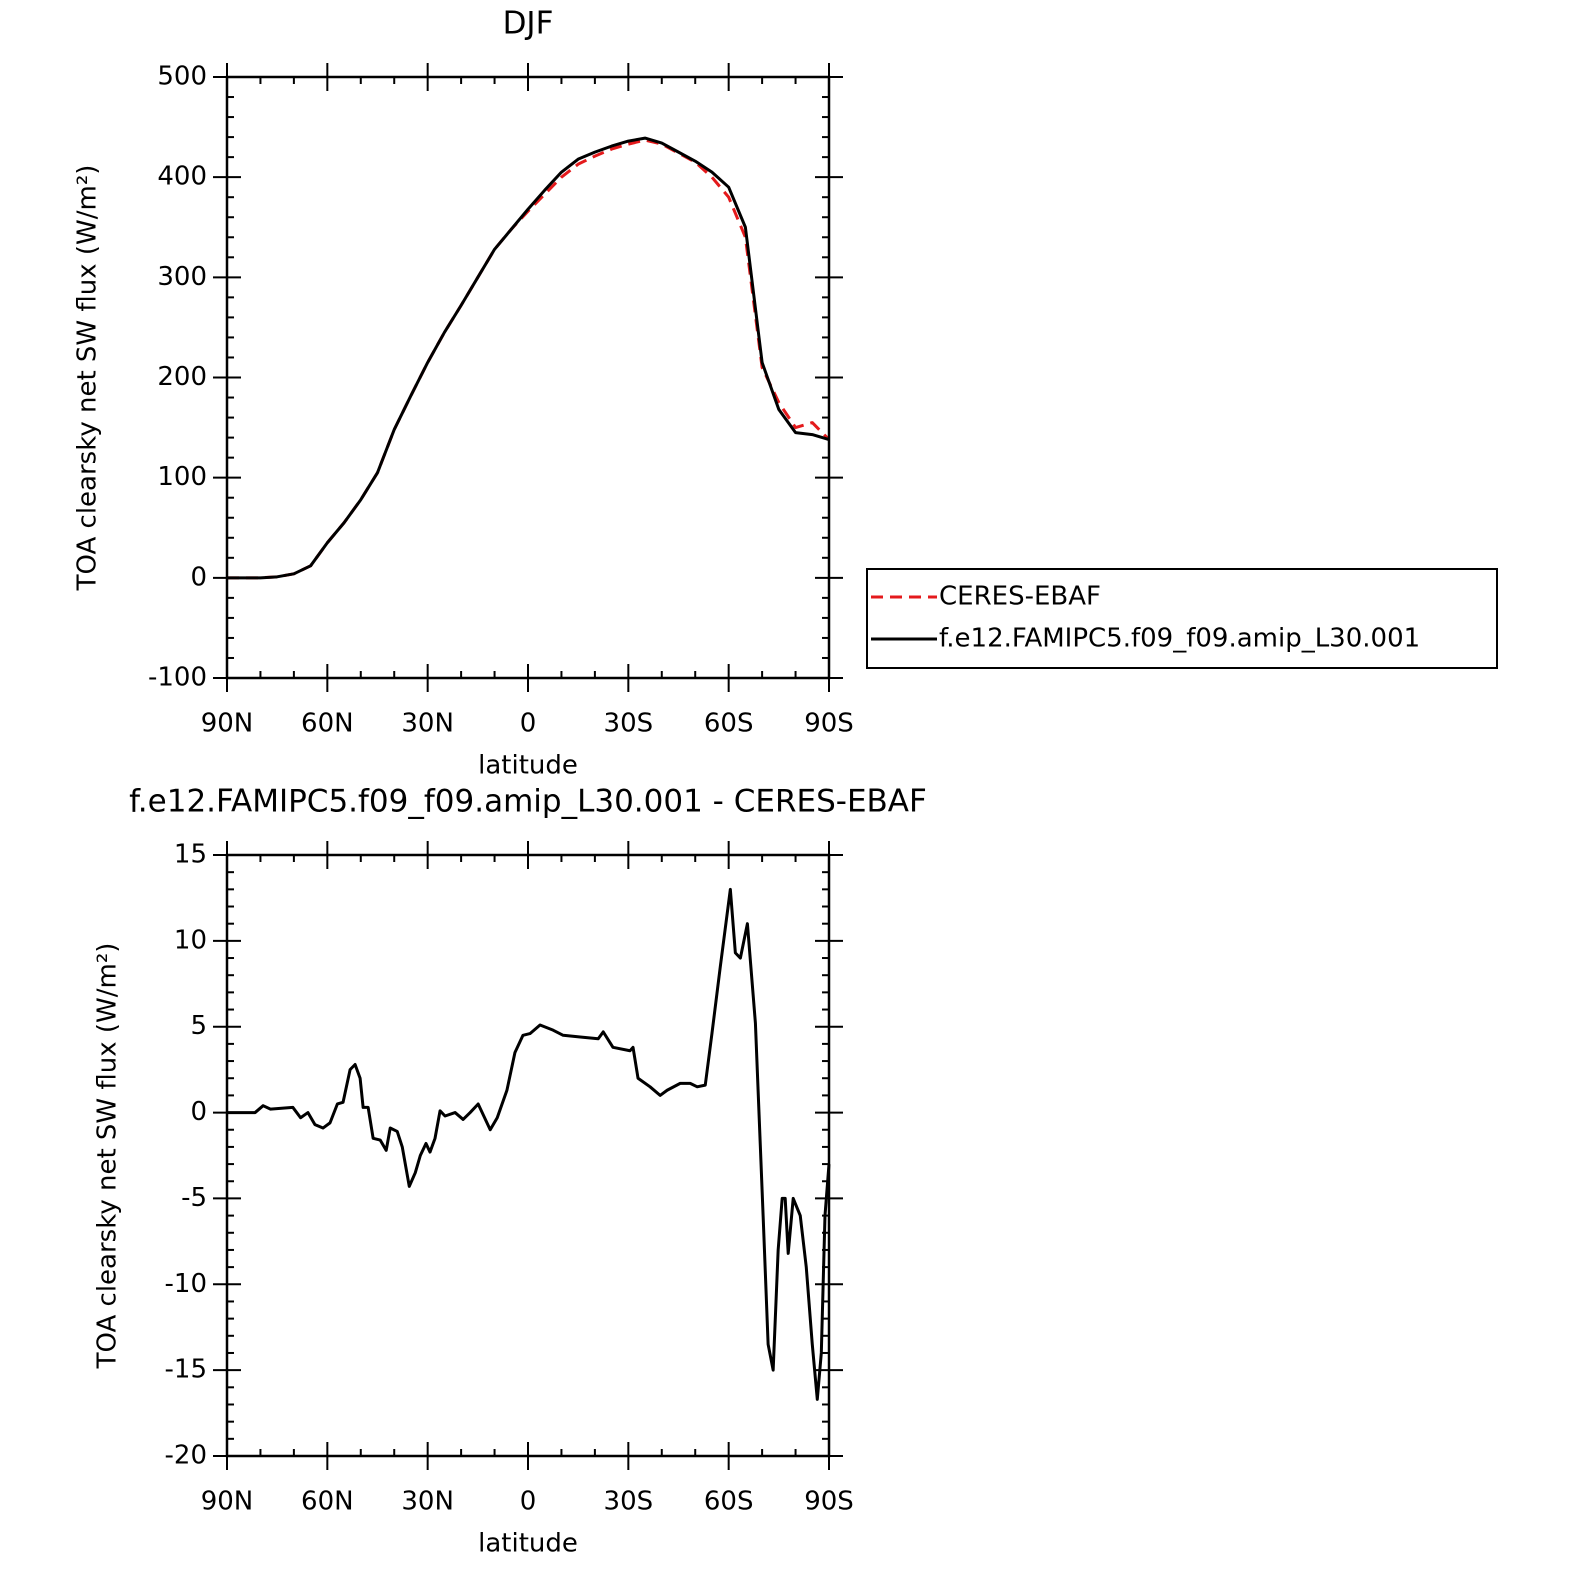 Image resolution: width=1594 pixels, height=1591 pixels. I want to click on y-tick-label: -10, so click(186, 1284).